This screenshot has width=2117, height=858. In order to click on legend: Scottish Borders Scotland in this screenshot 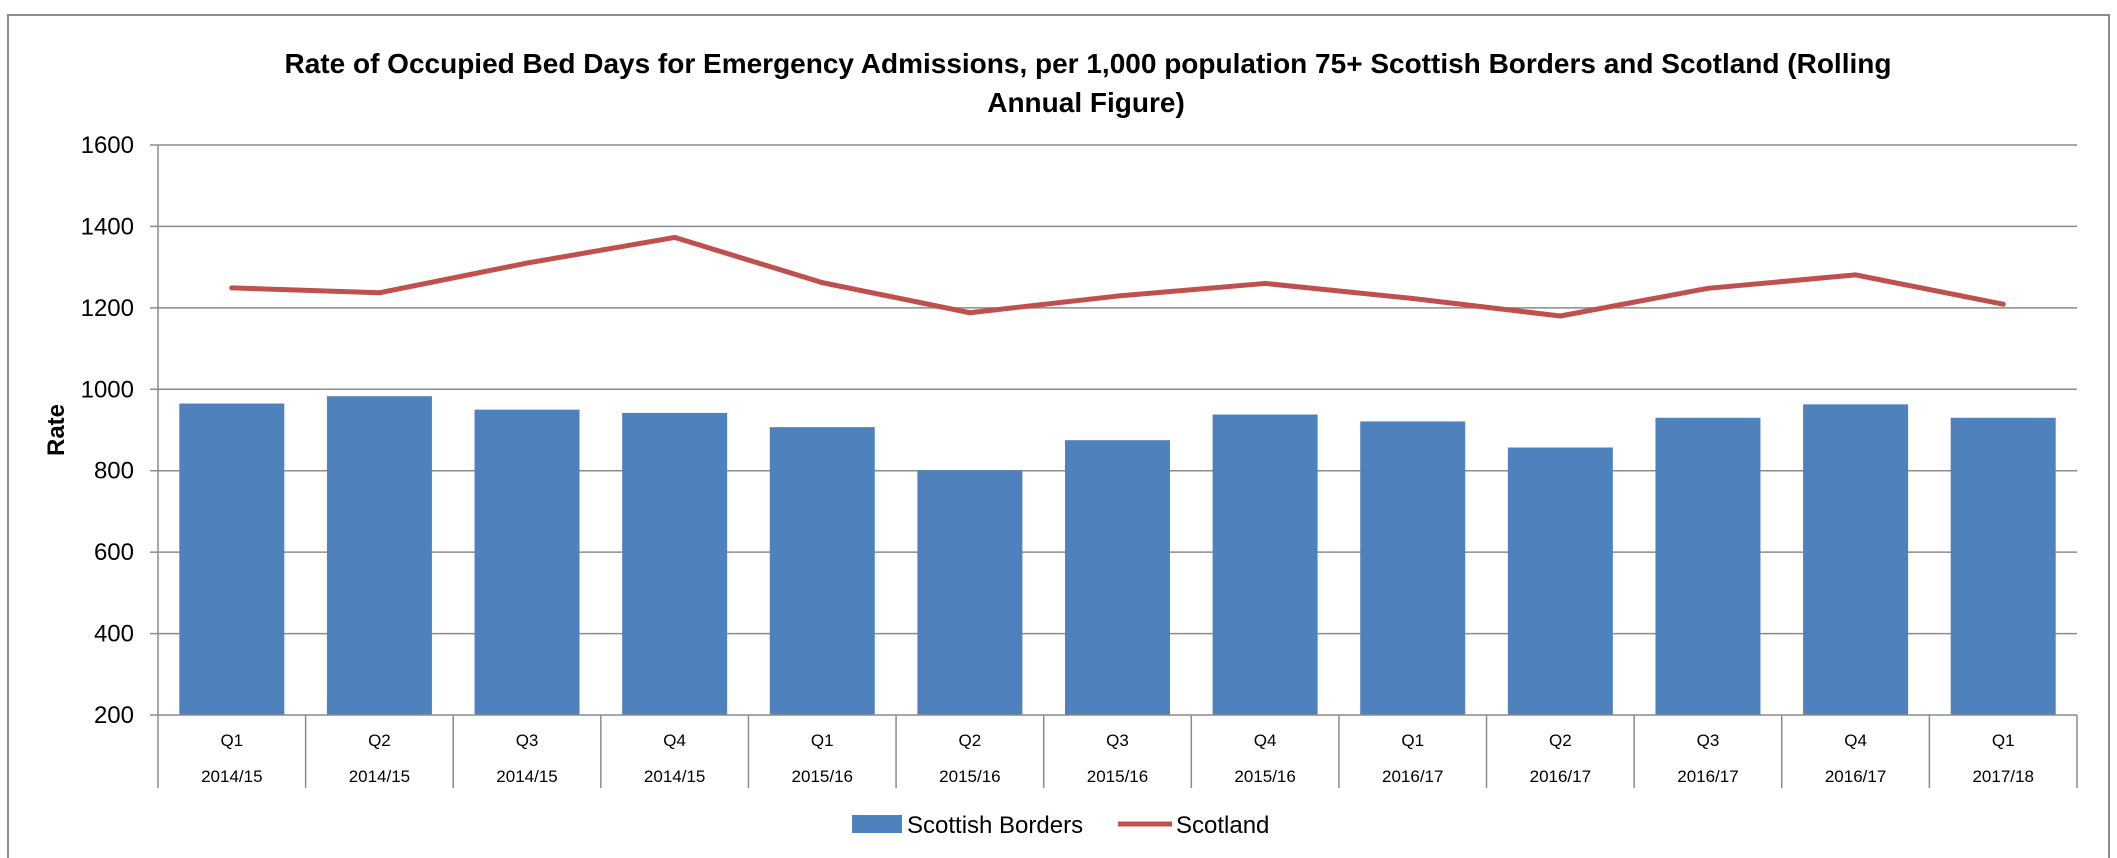, I will do `click(1060, 825)`.